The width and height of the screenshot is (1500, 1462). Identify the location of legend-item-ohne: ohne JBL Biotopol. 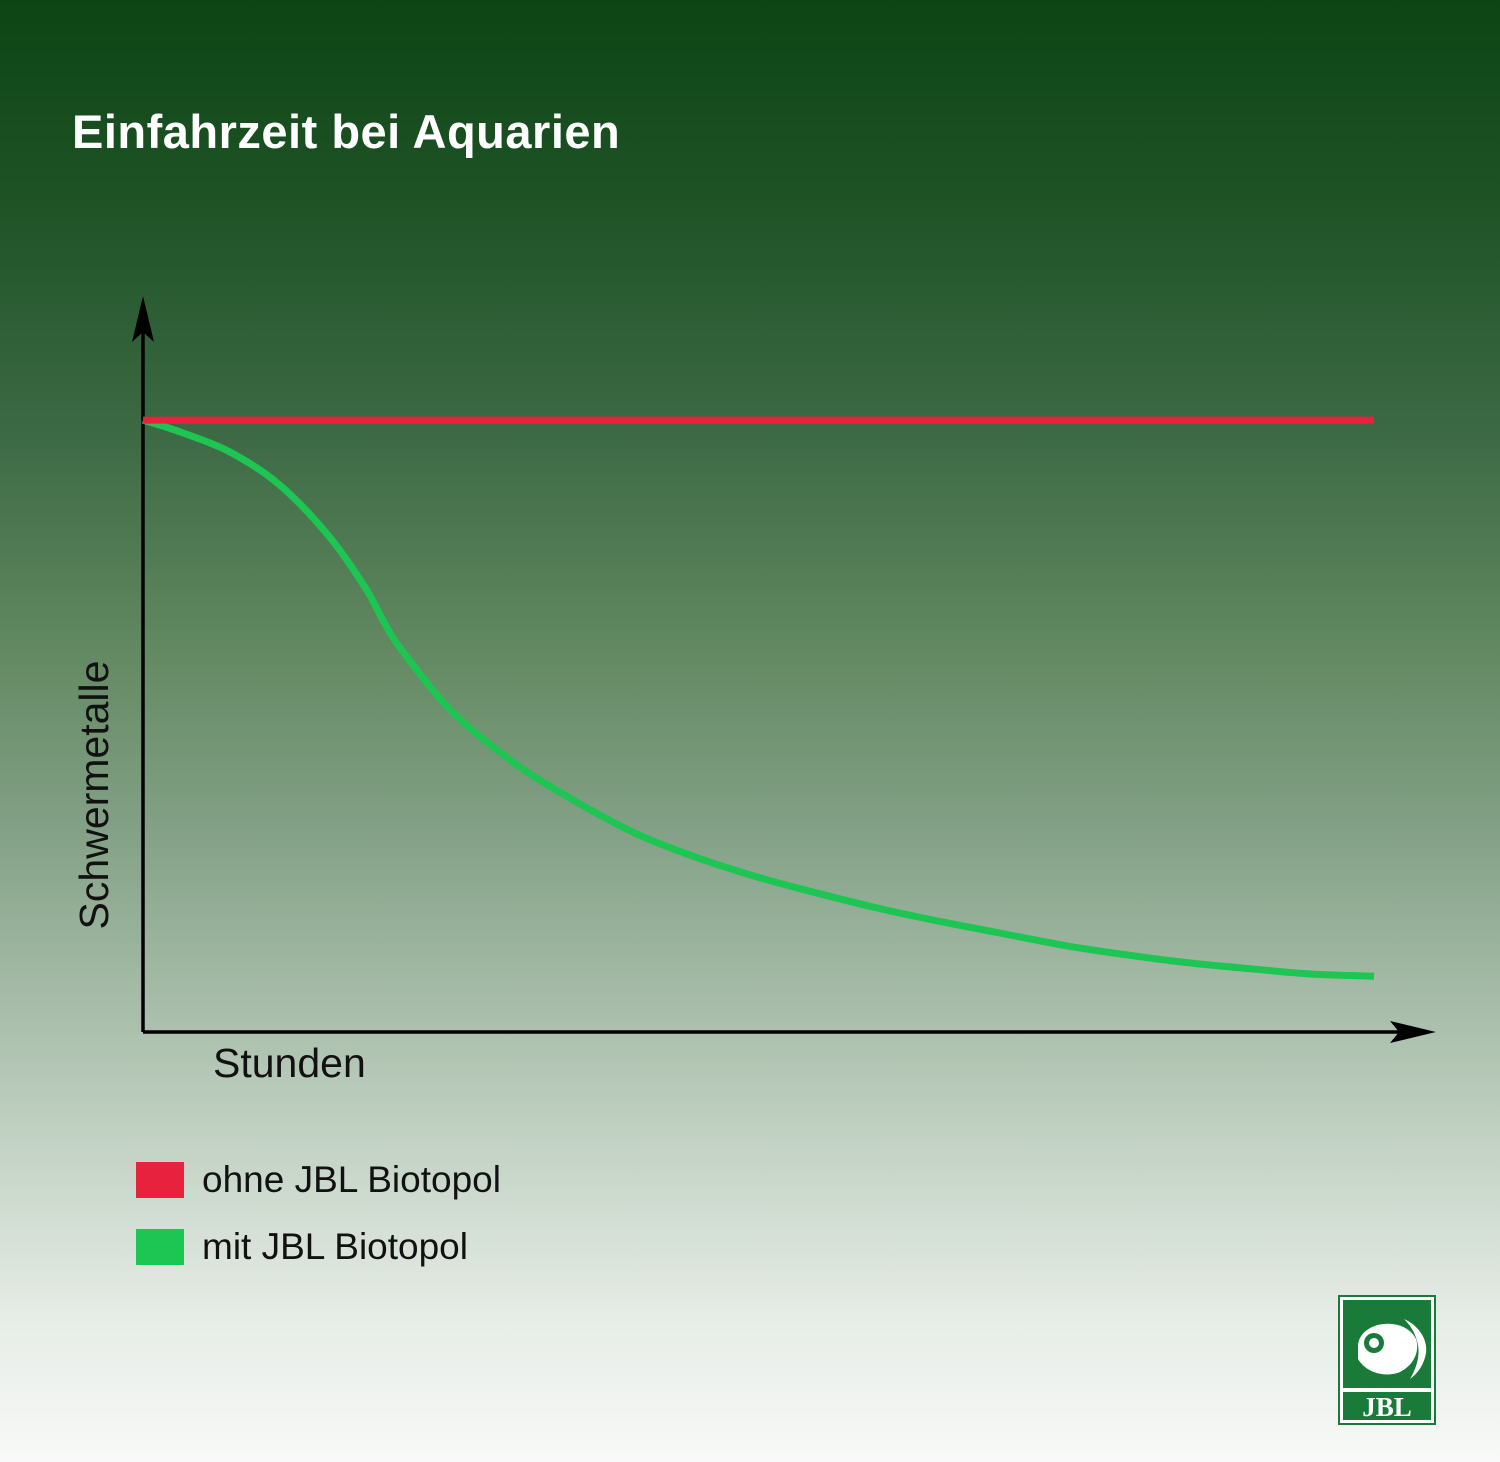
(318, 1179).